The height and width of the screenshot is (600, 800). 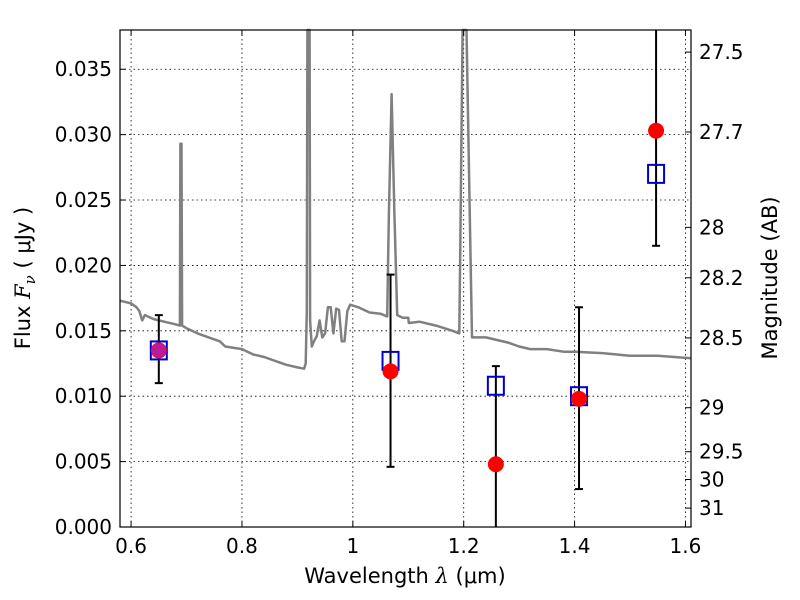 I want to click on x-tick-label: 0.6, so click(x=131, y=546).